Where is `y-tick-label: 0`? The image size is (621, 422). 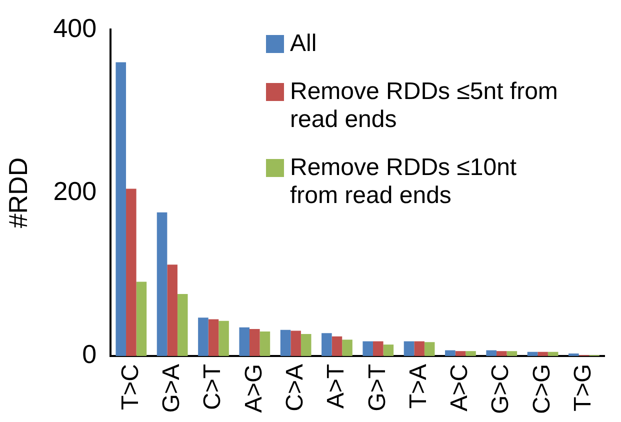
y-tick-label: 0 is located at coordinates (89, 354).